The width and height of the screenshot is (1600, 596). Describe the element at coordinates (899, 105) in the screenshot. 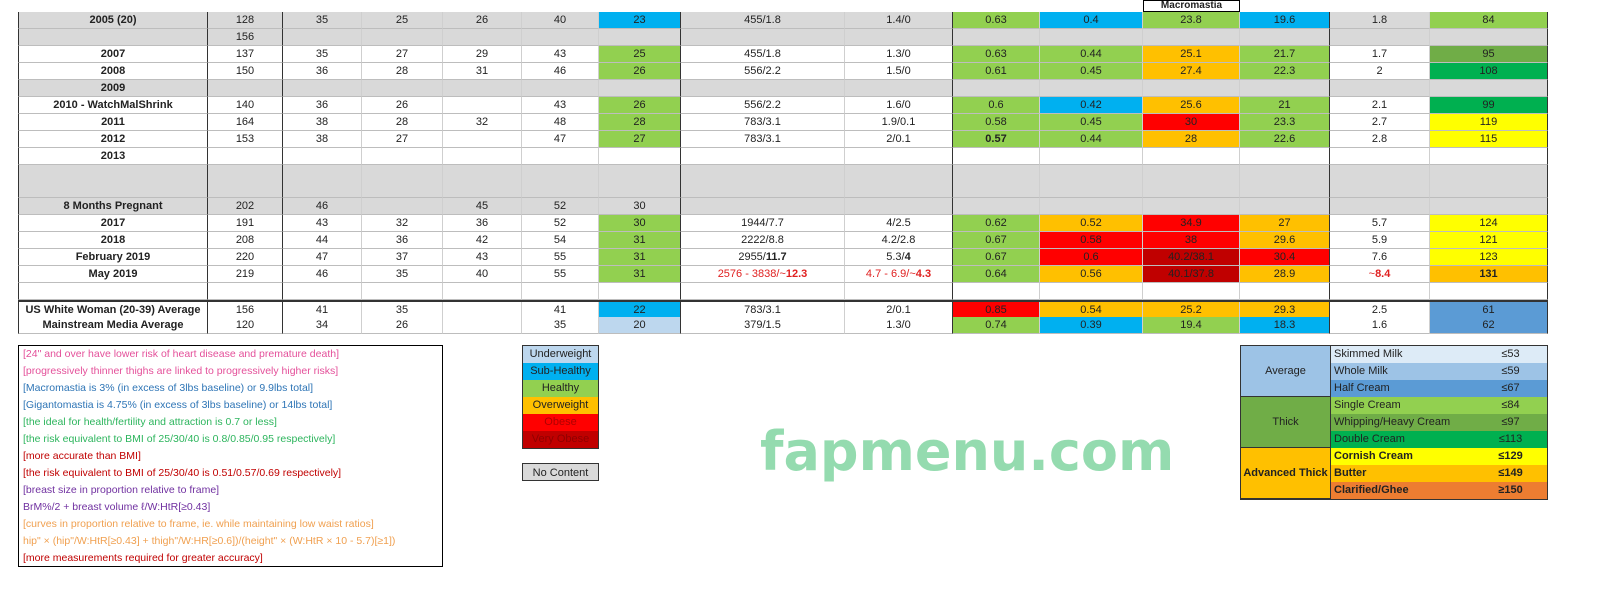

I see `table-cell: 1.6/0` at that location.